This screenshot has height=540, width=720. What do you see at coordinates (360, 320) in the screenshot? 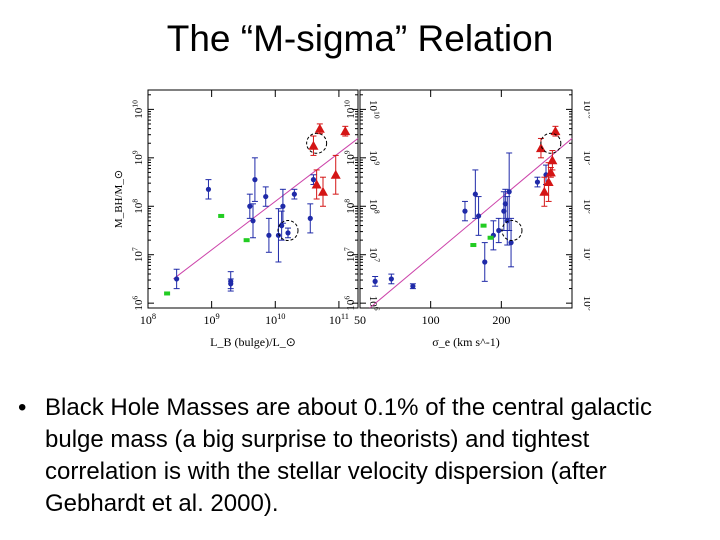
I see `x-tick-label: 50` at bounding box center [360, 320].